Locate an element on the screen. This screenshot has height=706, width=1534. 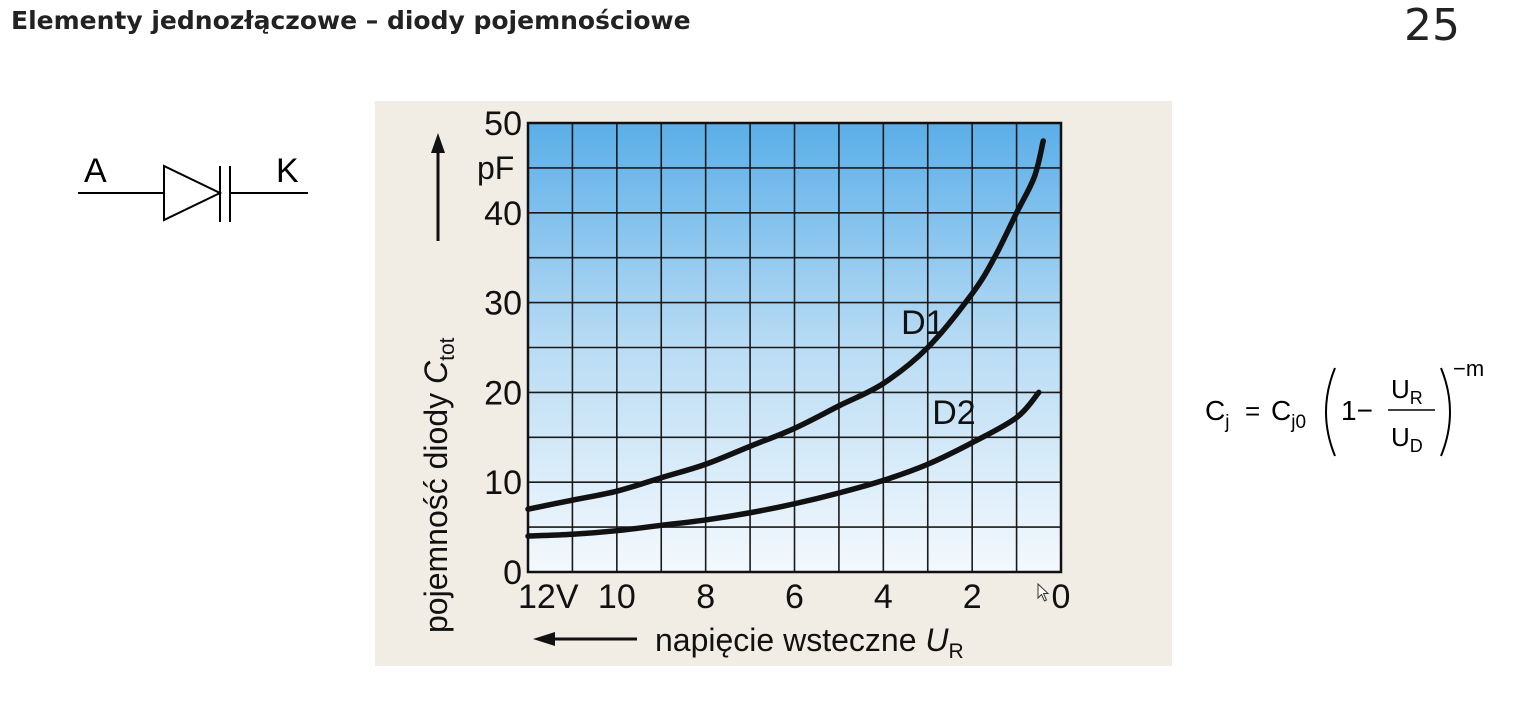
formula-coef: C is located at coordinates (1281, 410).